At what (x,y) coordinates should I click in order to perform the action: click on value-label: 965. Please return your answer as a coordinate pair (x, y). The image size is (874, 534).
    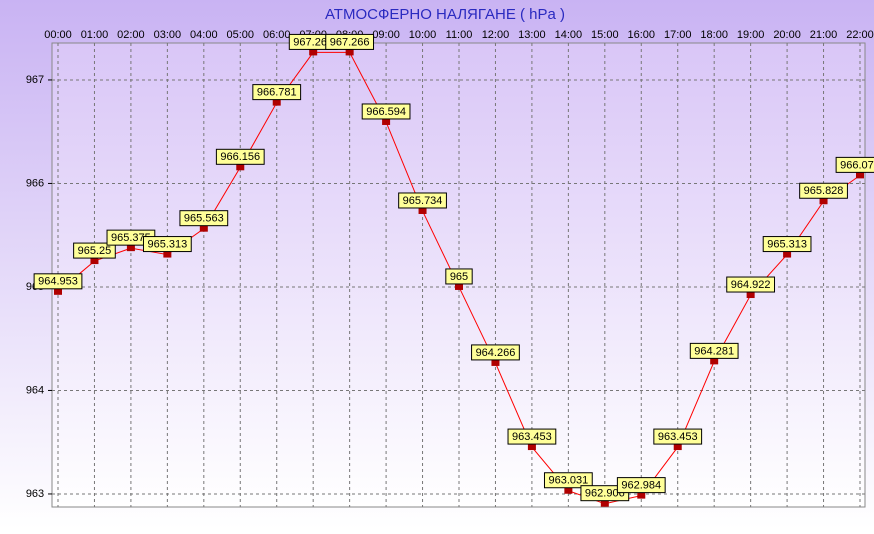
    Looking at the image, I should click on (459, 277).